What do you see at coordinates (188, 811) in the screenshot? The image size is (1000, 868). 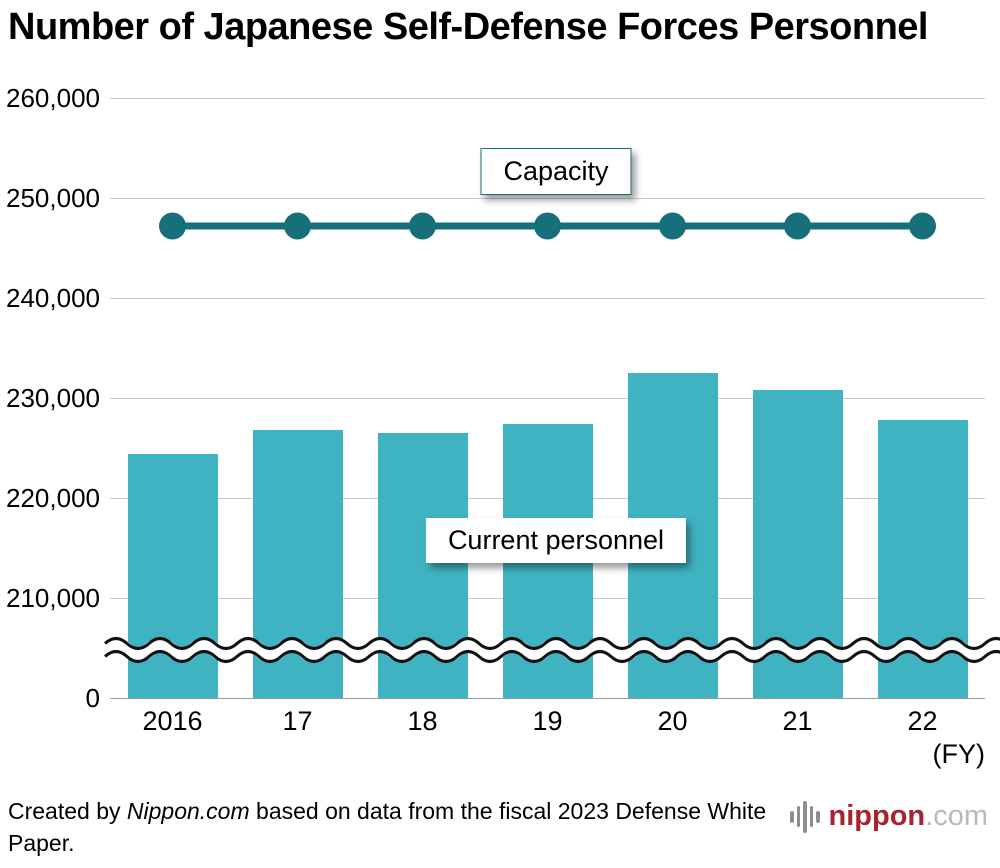 I see `credit-source: Nippon.com` at bounding box center [188, 811].